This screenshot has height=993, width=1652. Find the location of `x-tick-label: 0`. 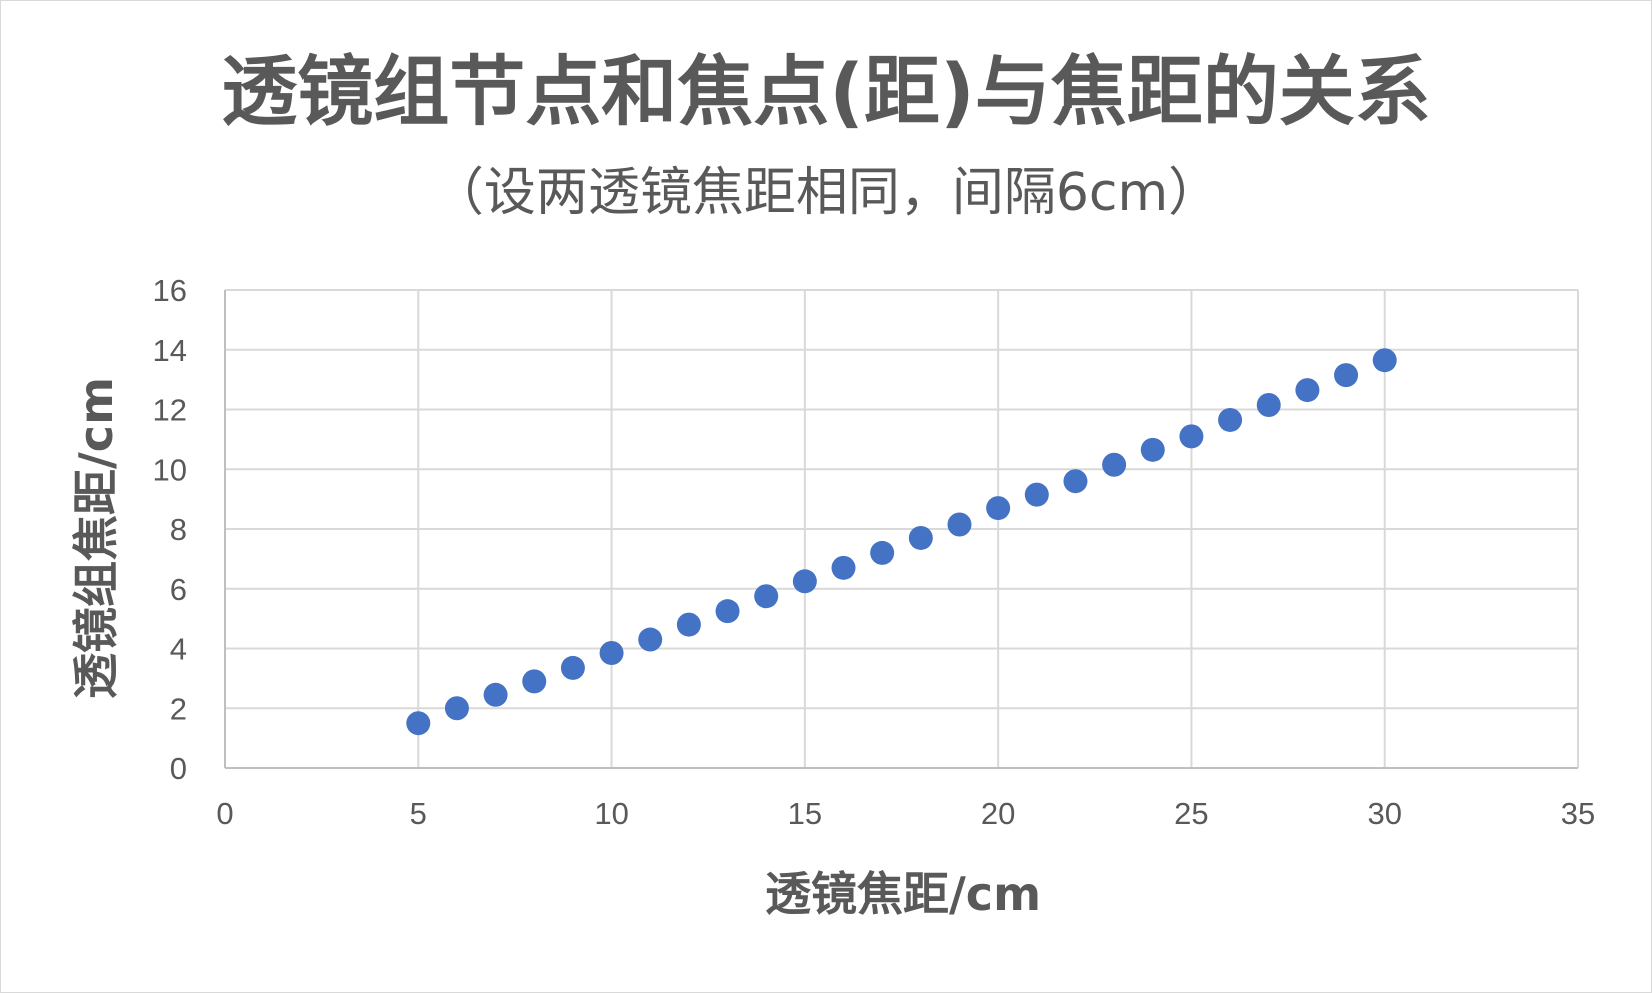

x-tick-label: 0 is located at coordinates (224, 813).